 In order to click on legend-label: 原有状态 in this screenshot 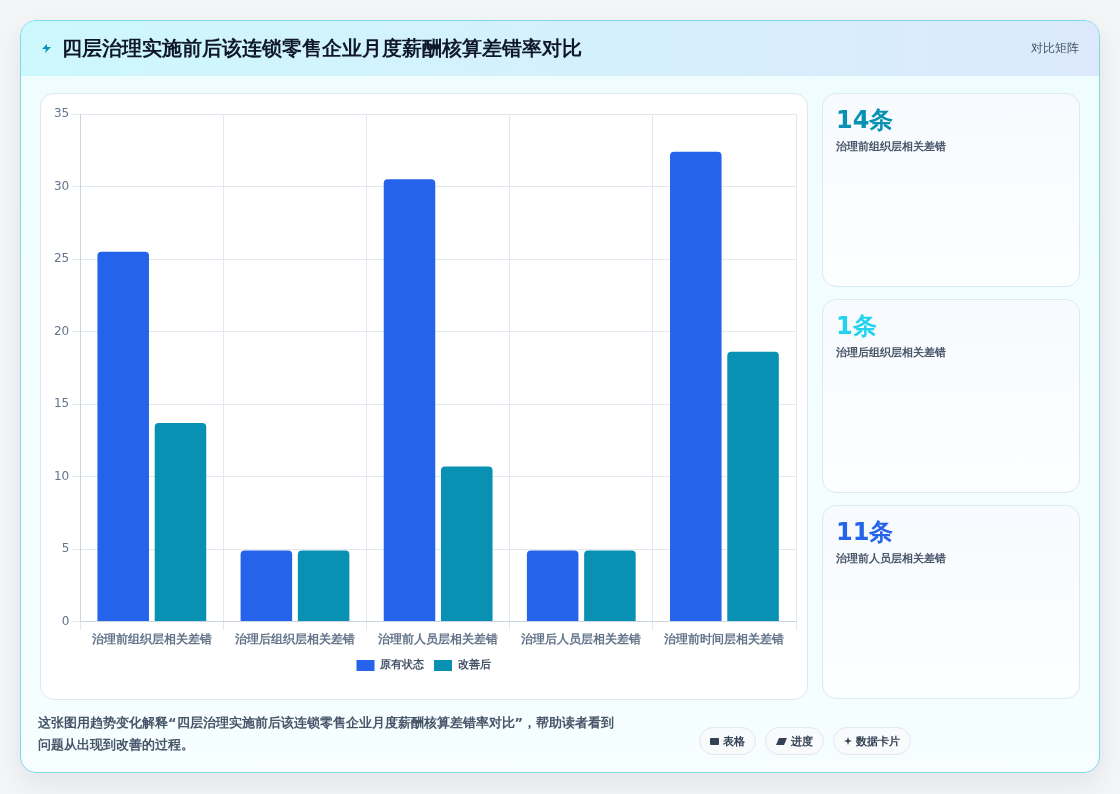, I will do `click(402, 665)`.